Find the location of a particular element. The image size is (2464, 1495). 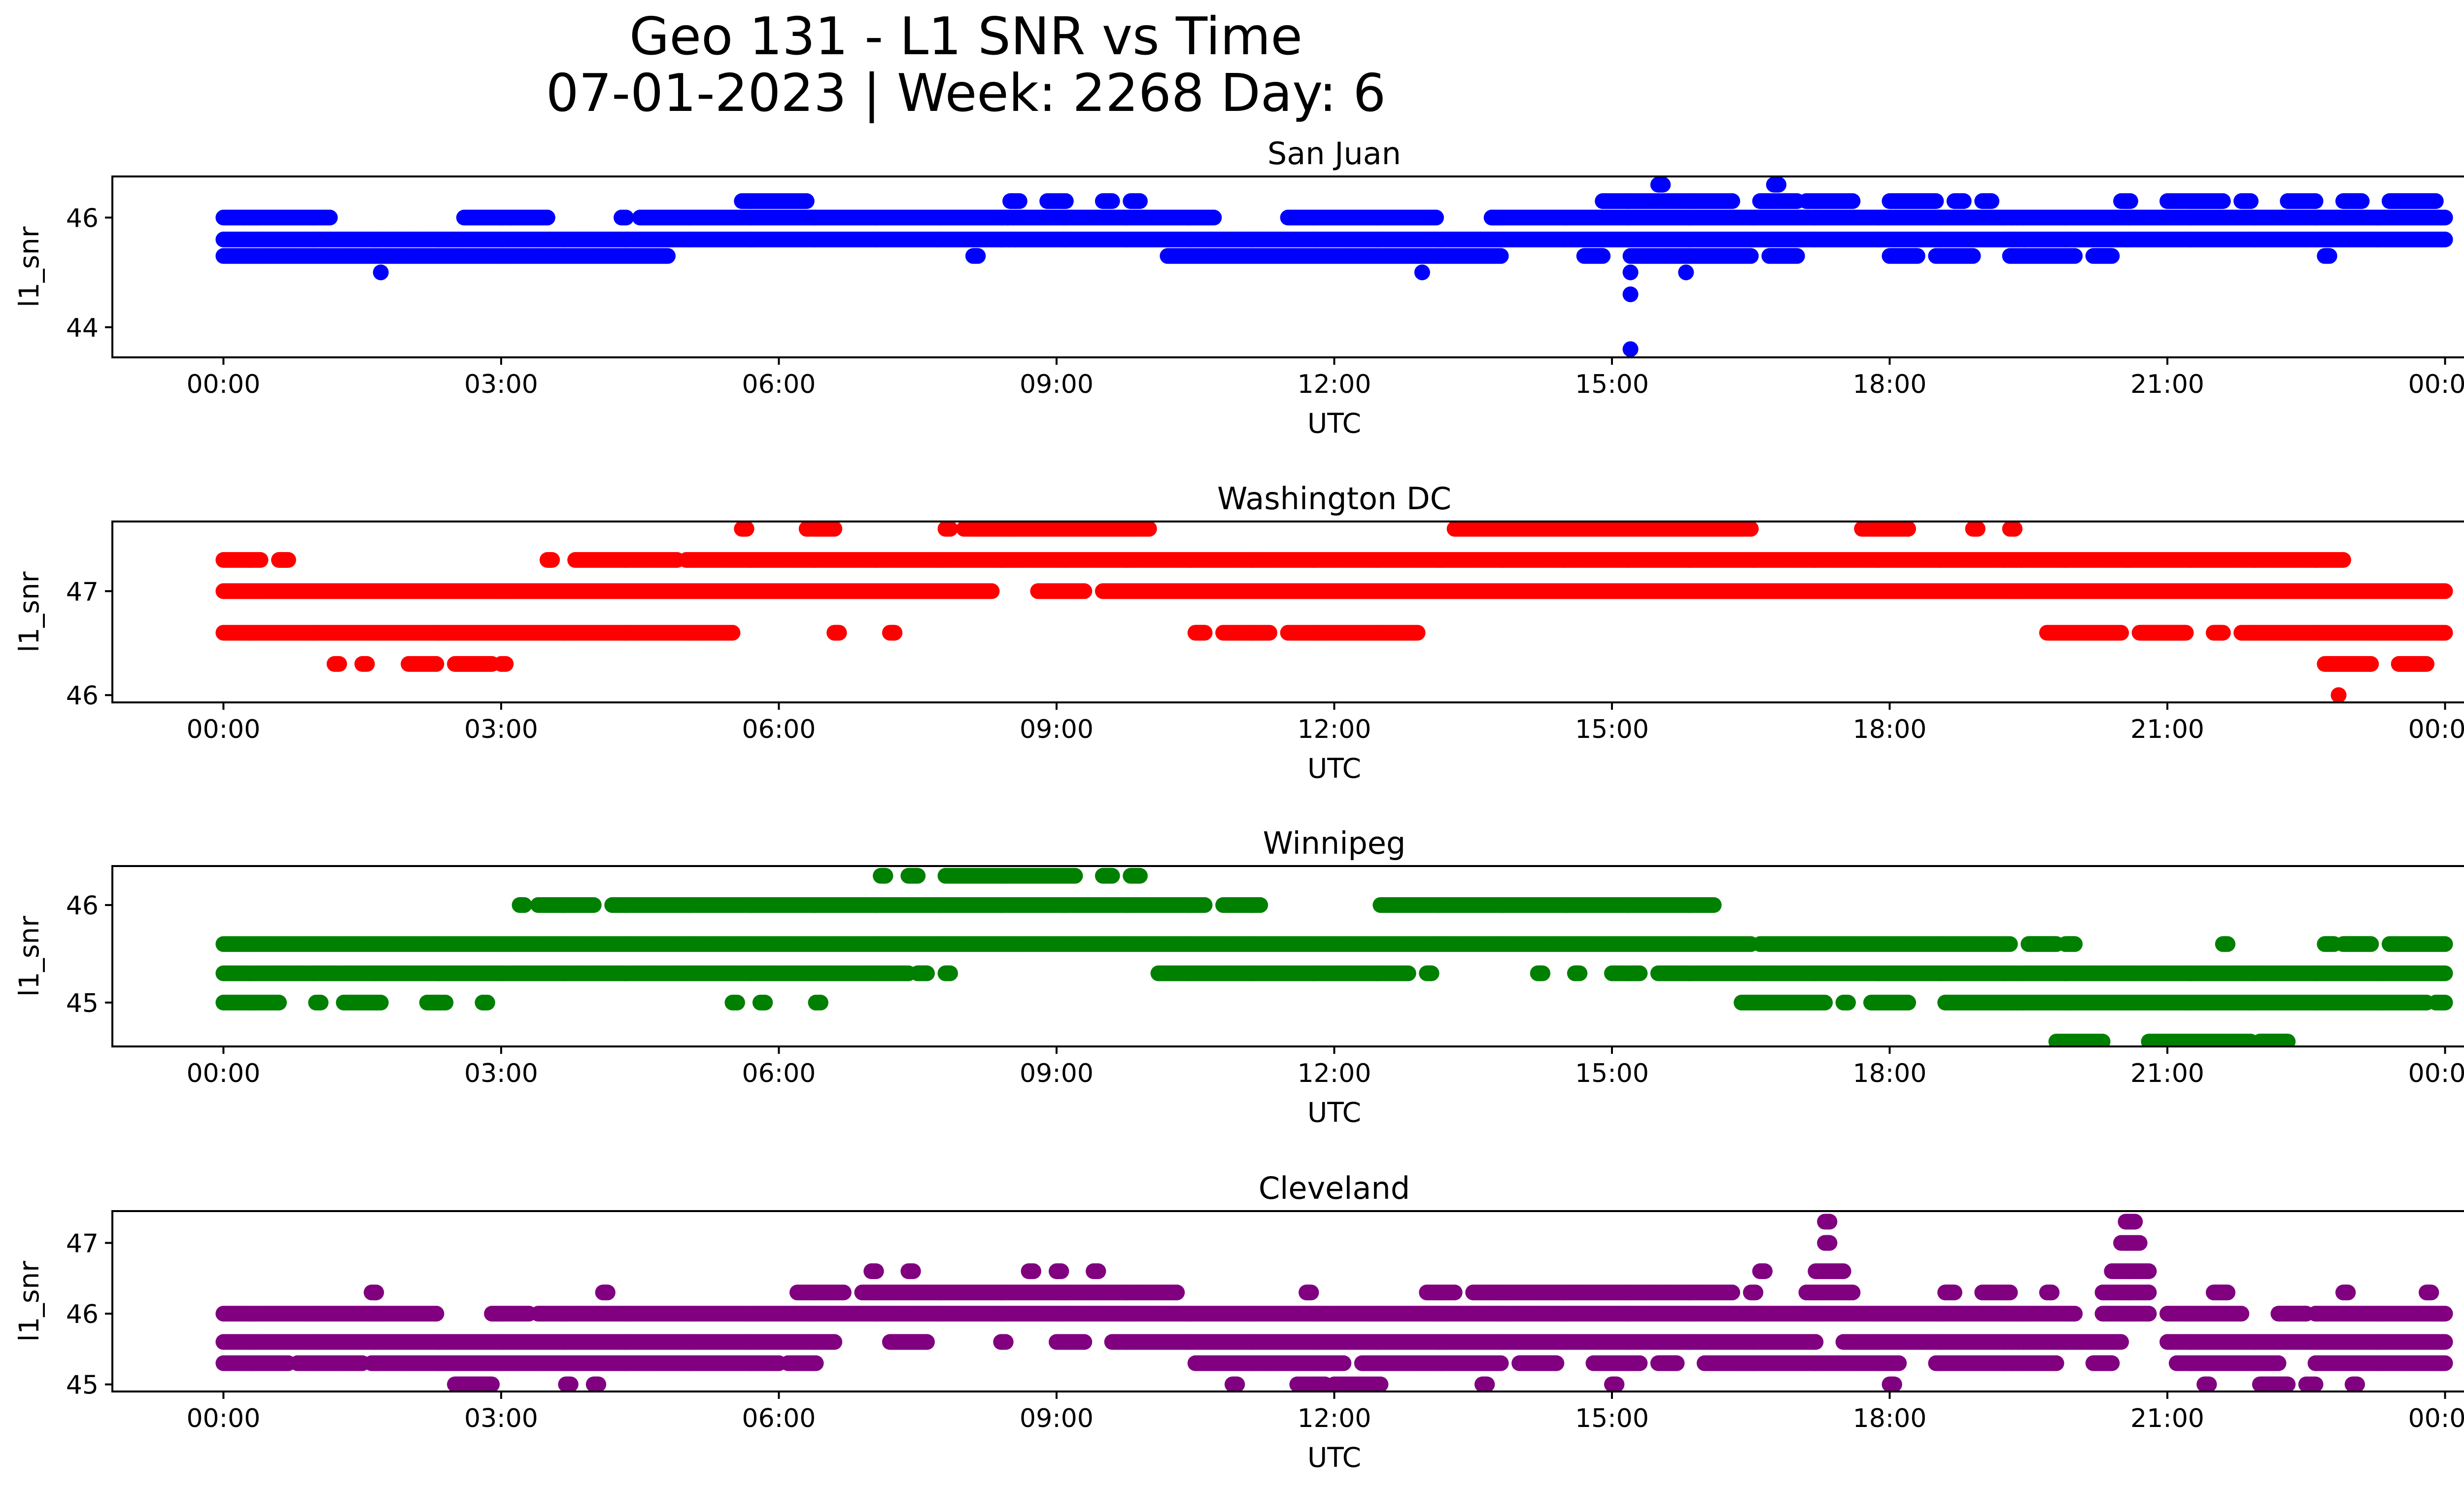

figure-title-line1: Geo 131 - L1 SNR vs Time is located at coordinates (965, 36).